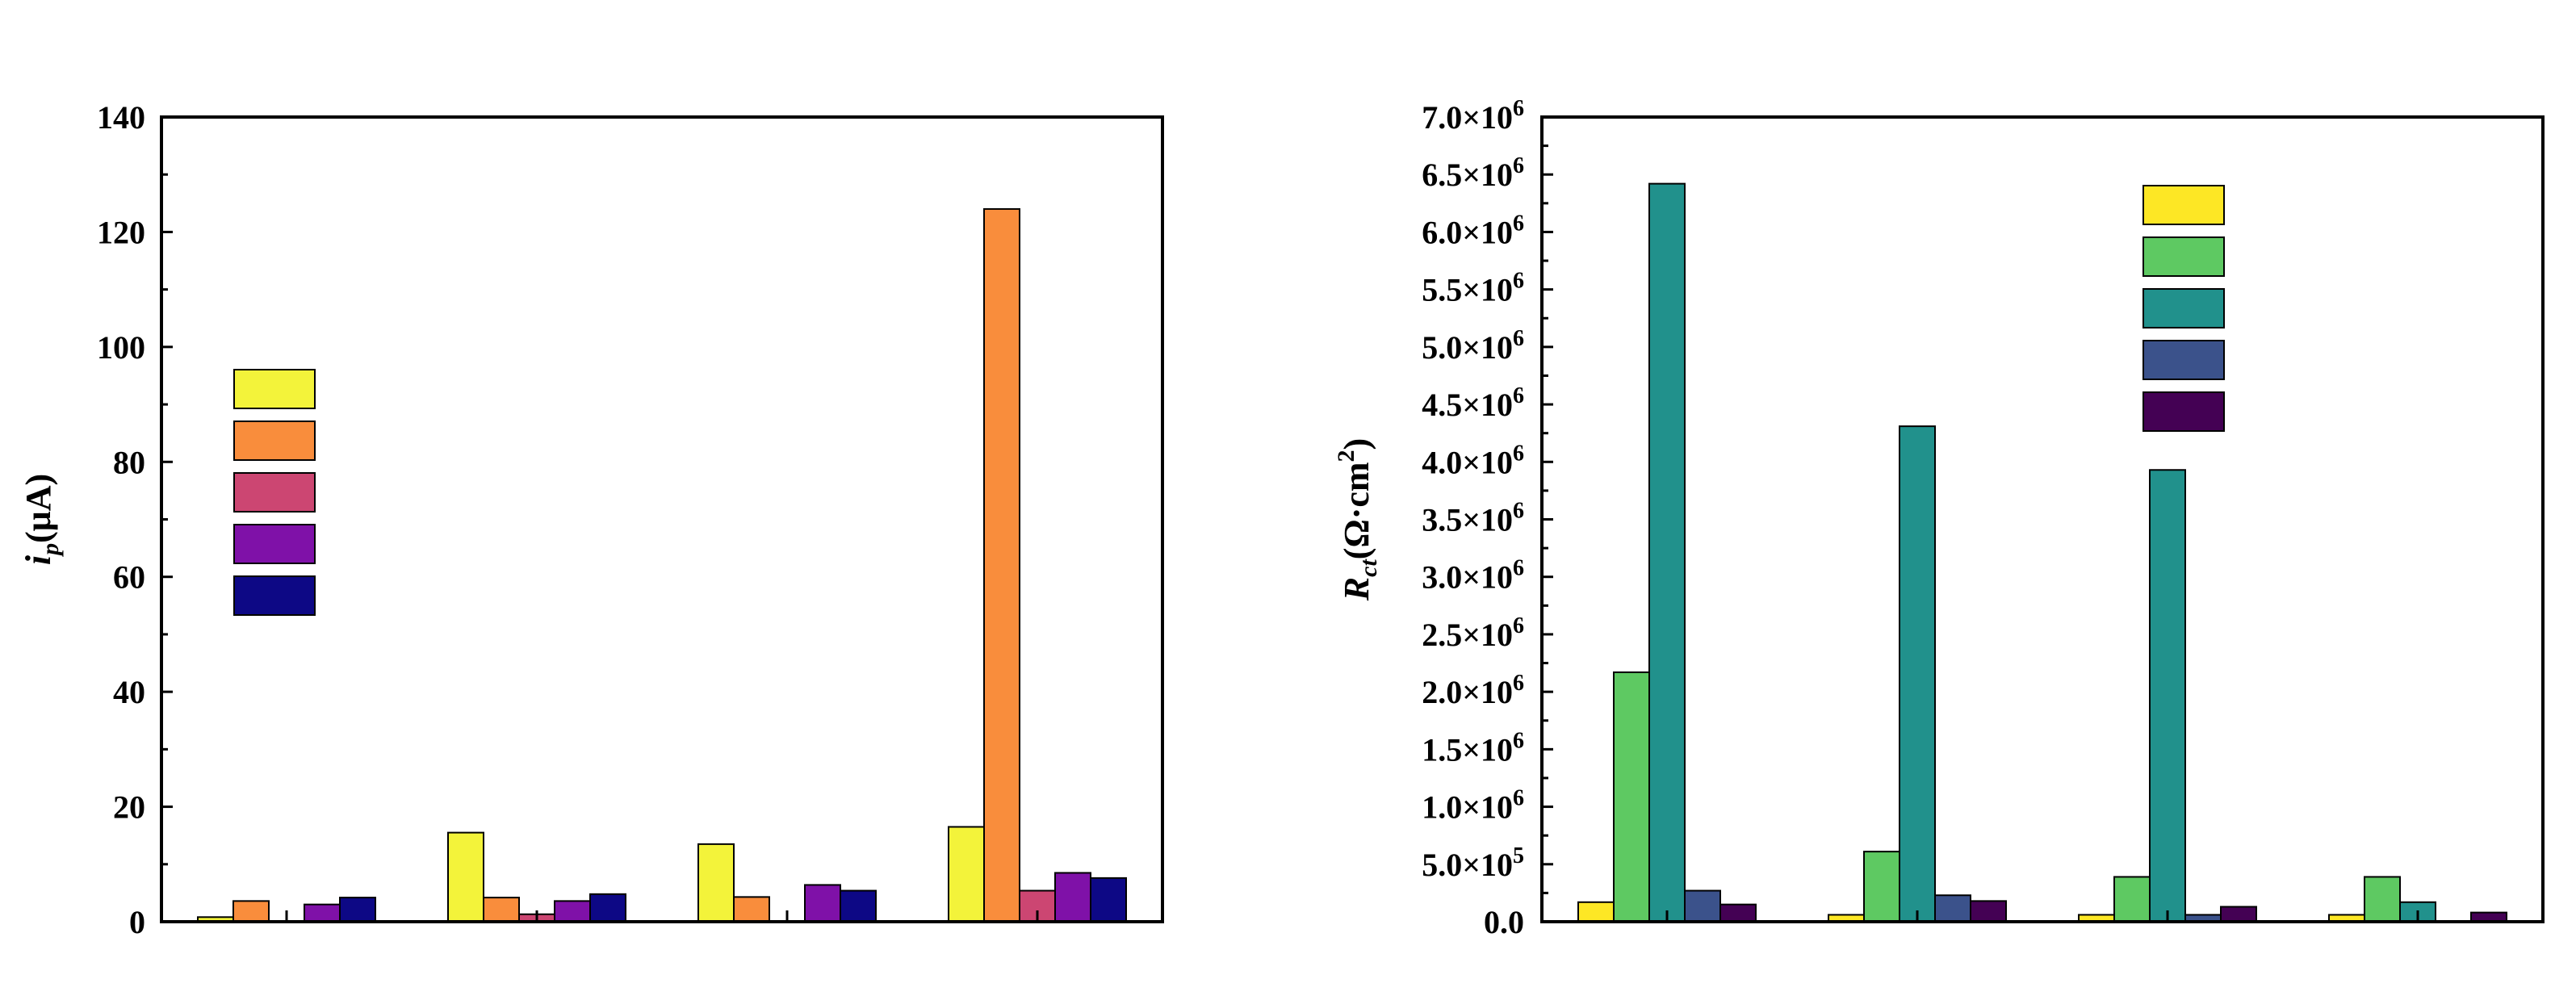 The height and width of the screenshot is (1000, 2576). Describe the element at coordinates (1357, 519) in the screenshot. I see `y-axis-title: Rct(Ω·cm2)` at that location.